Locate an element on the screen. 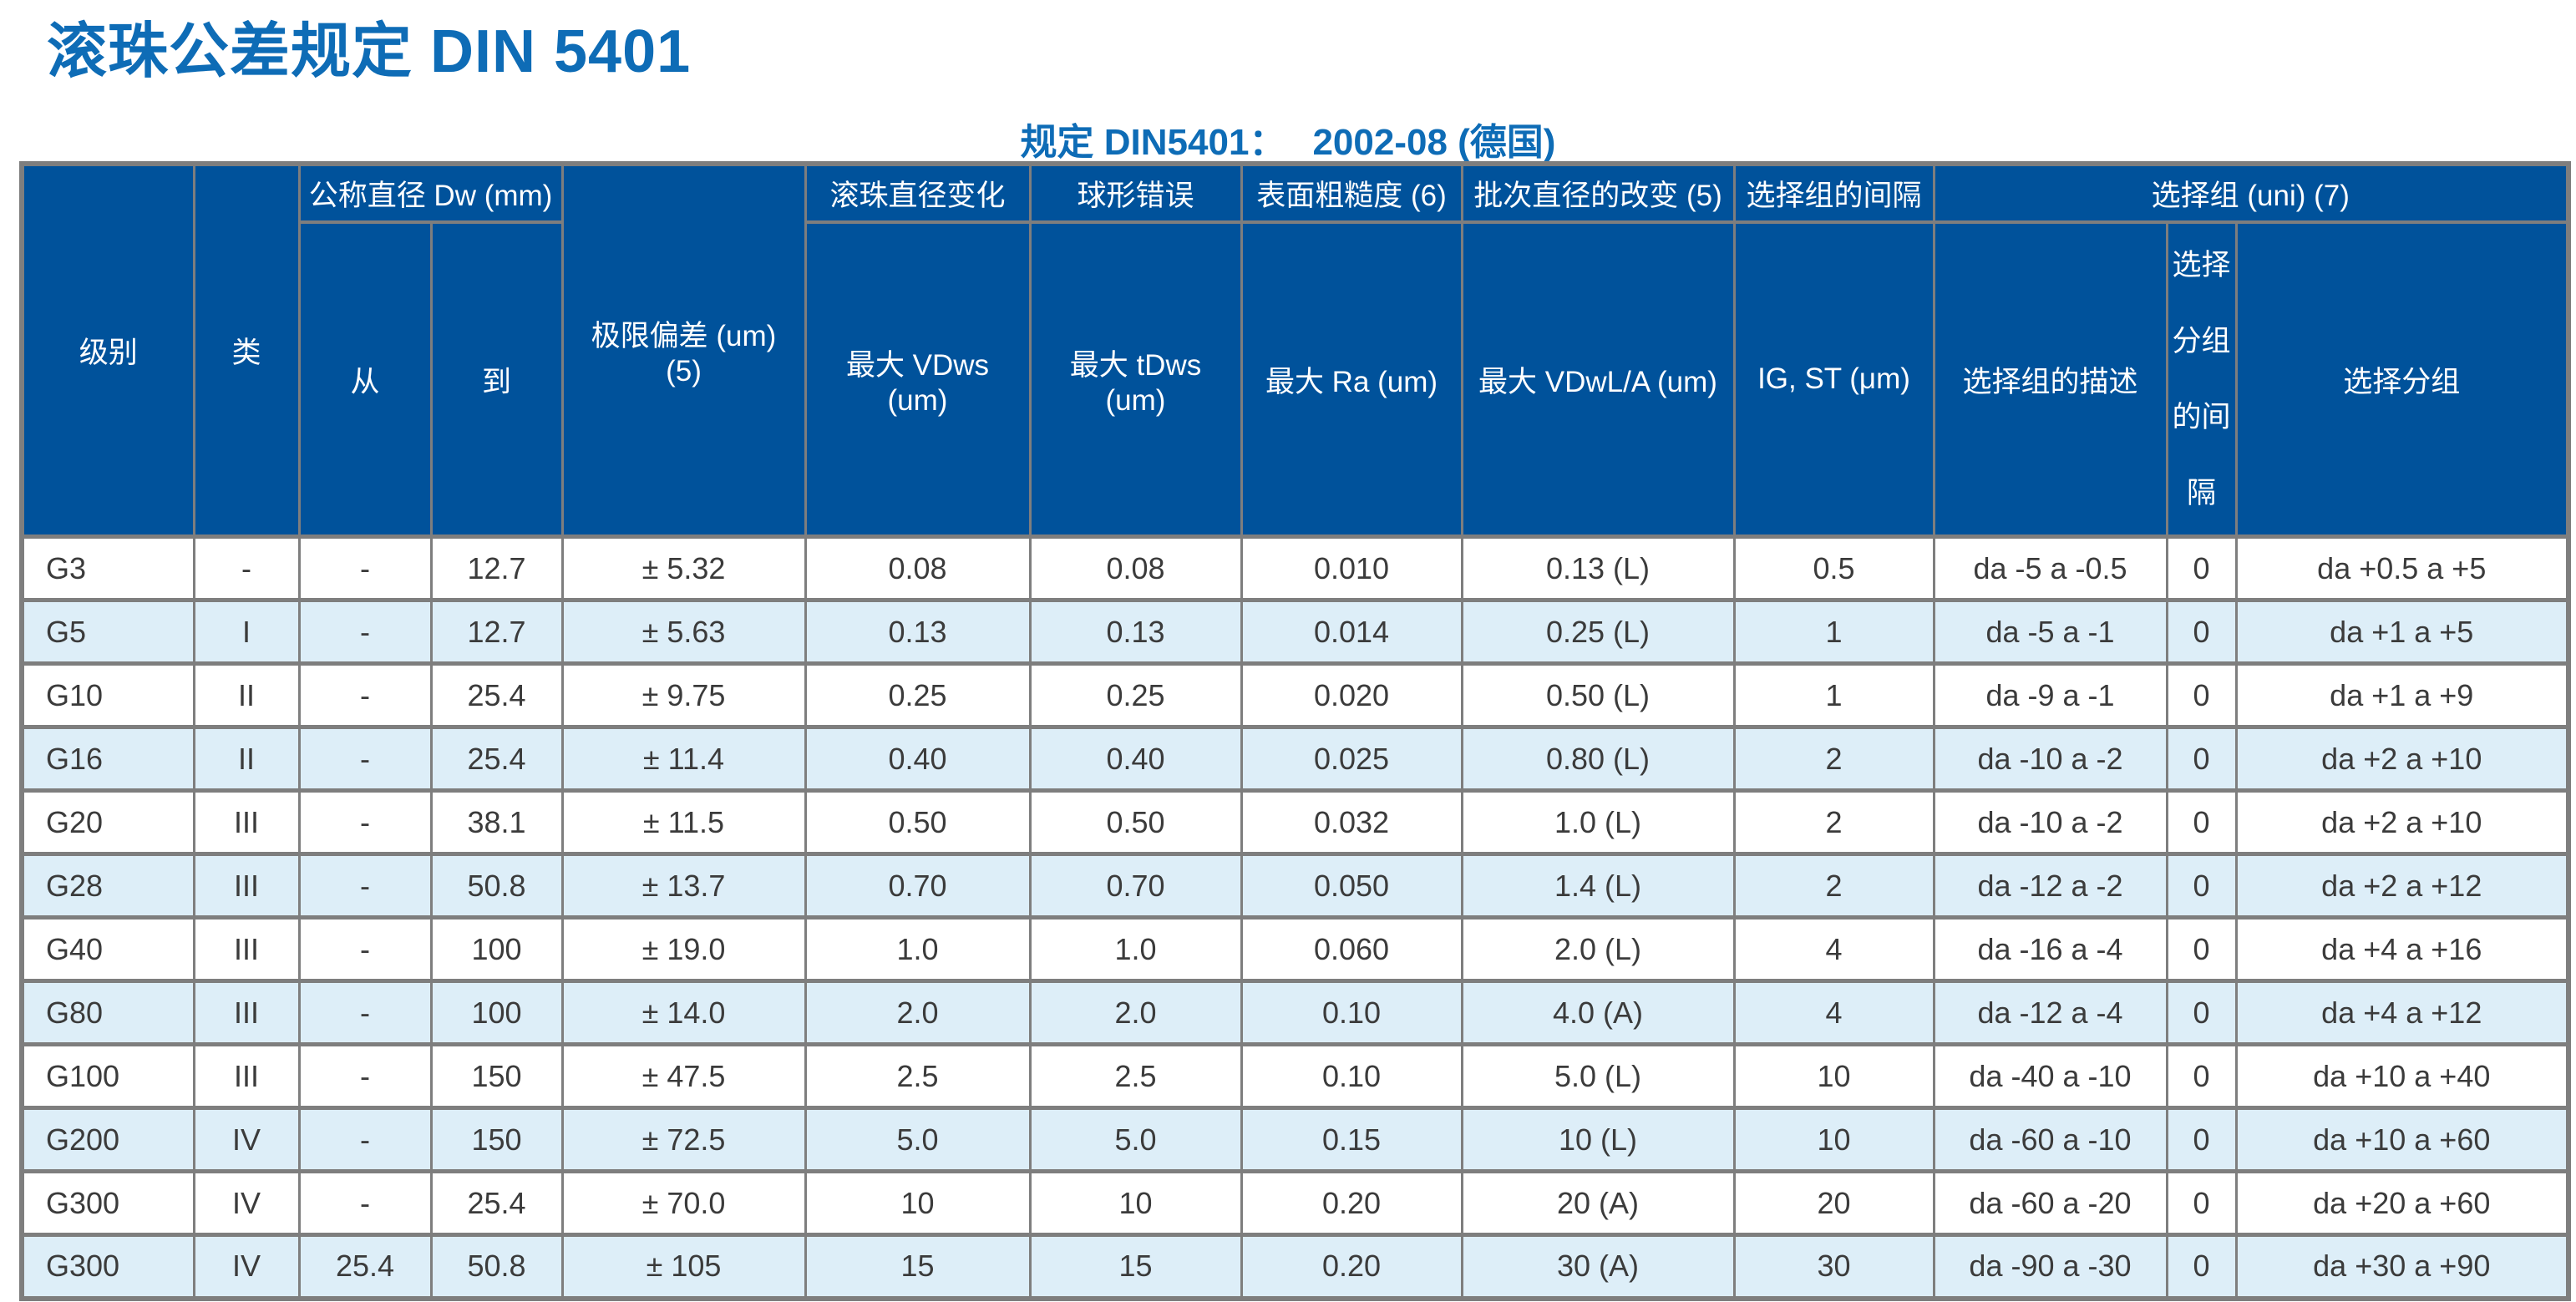  table-cell: da +30 a +90 is located at coordinates (2402, 1266).